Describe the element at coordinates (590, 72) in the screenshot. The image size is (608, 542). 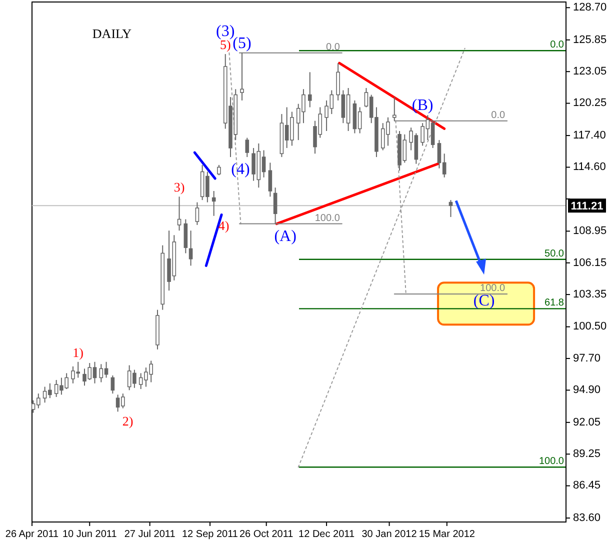
I see `y-tick-label: 123.05` at that location.